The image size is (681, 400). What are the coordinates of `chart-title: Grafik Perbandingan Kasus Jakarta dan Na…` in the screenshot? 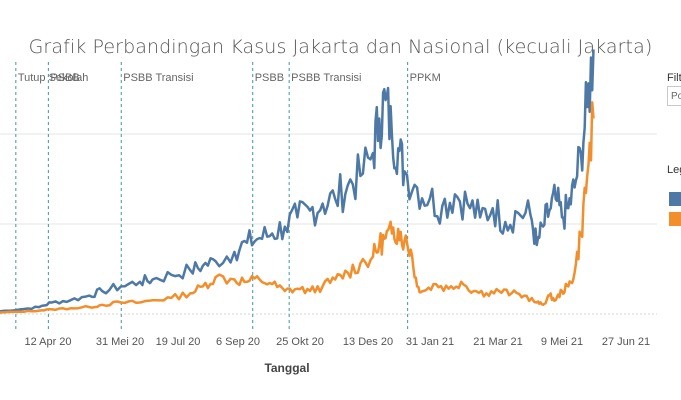 It's located at (340, 47).